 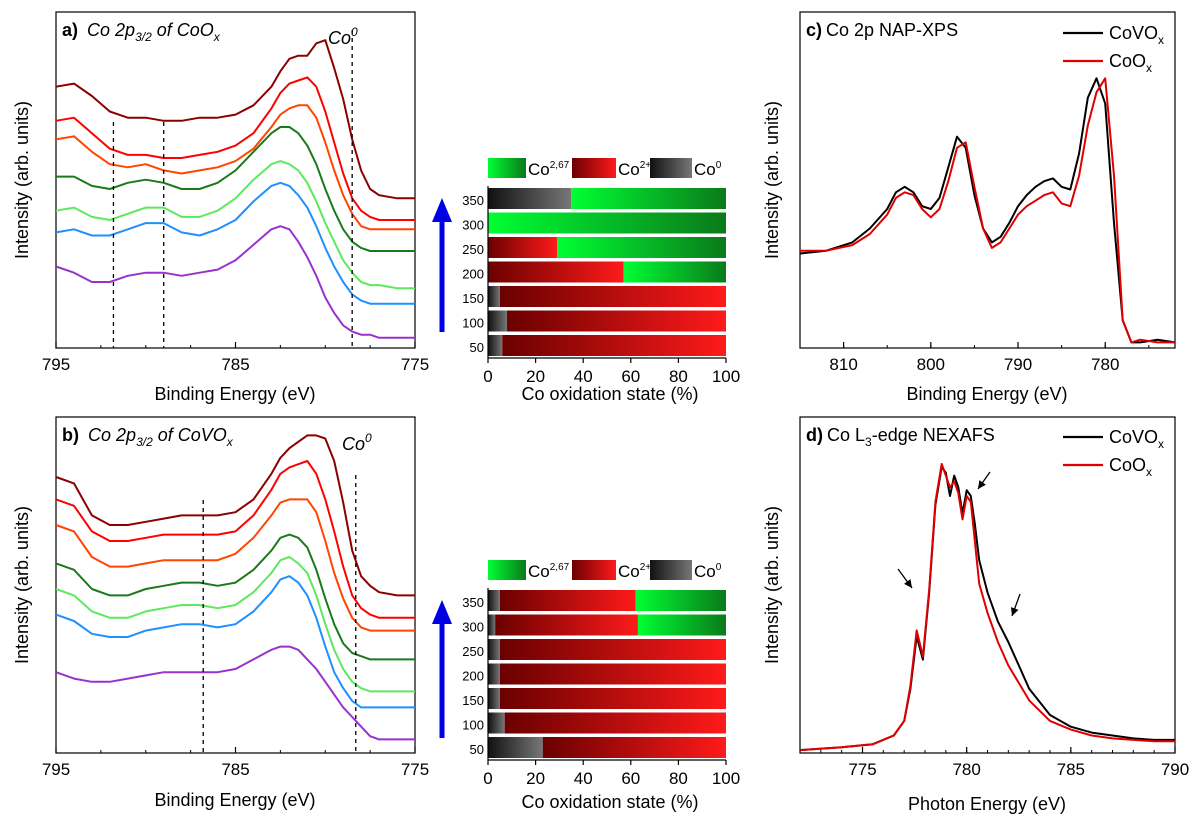 I want to click on pc-xtick-label-2: 790, so click(x=1018, y=364).